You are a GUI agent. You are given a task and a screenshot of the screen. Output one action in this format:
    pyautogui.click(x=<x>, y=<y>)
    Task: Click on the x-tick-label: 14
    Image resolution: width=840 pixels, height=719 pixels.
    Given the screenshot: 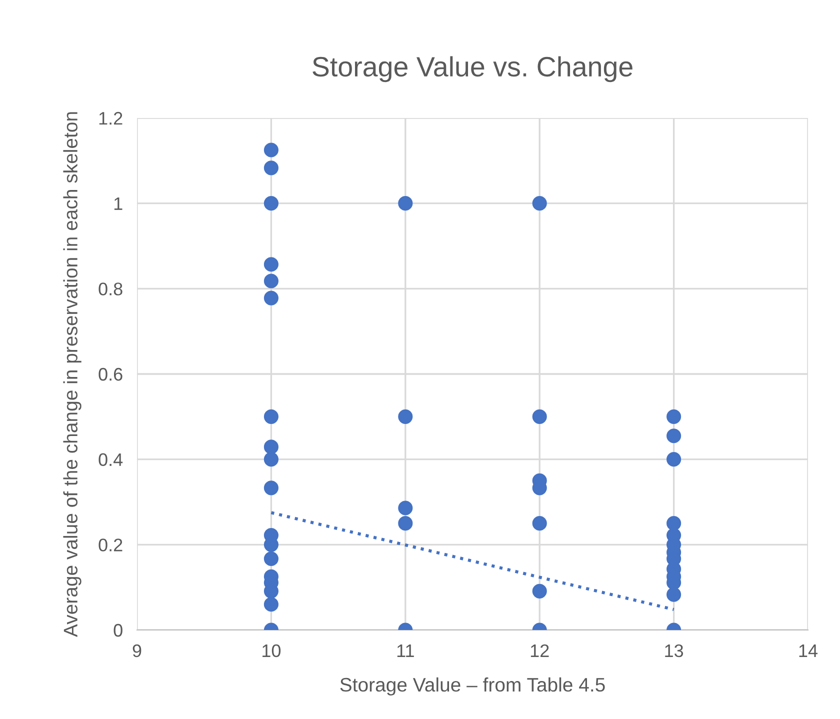 What is the action you would take?
    pyautogui.click(x=808, y=650)
    